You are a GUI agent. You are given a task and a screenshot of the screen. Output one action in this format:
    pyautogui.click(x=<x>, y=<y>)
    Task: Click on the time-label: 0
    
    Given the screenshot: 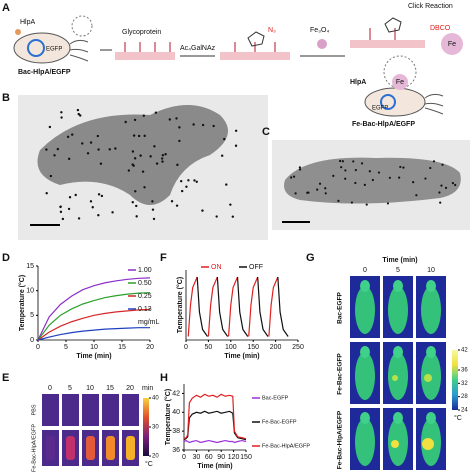 What is the action you would take?
    pyautogui.click(x=365, y=270)
    